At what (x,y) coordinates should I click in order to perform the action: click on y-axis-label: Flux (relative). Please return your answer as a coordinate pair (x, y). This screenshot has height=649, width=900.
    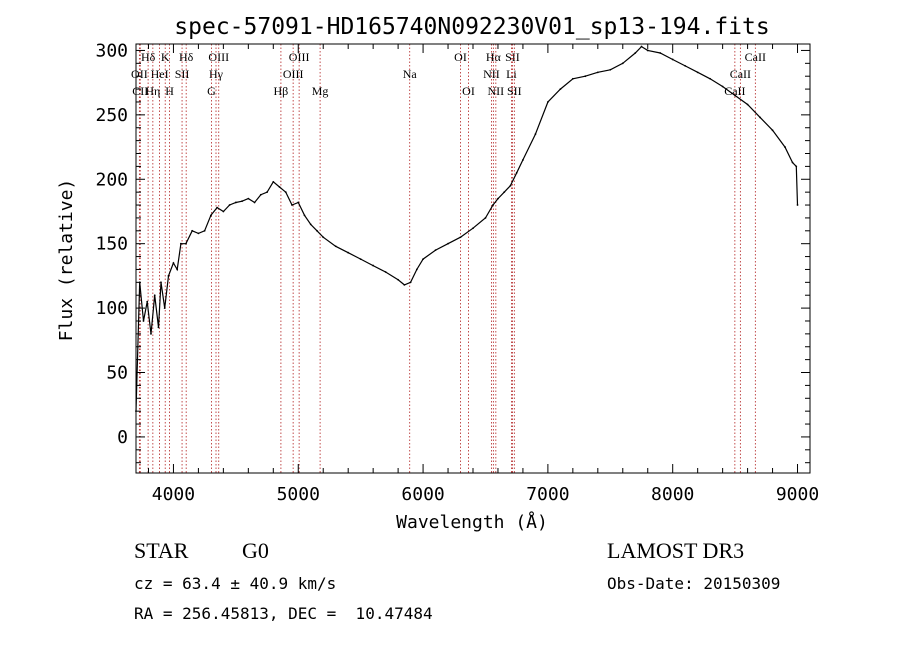
    Looking at the image, I should click on (66, 260).